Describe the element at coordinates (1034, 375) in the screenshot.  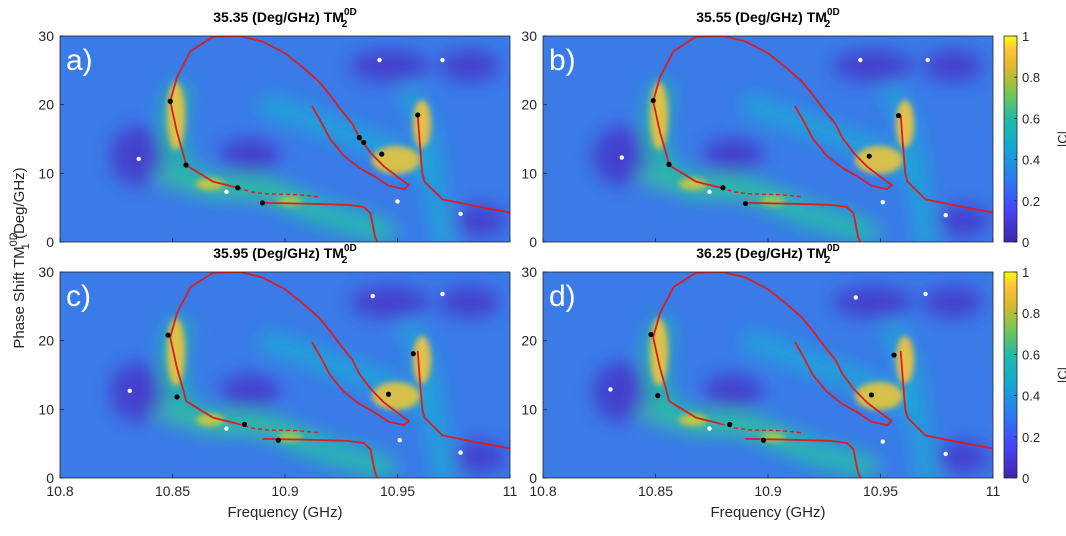
I see `colorbar-2: 0 0.2 0.4 0.6 0.8 1 |C|` at that location.